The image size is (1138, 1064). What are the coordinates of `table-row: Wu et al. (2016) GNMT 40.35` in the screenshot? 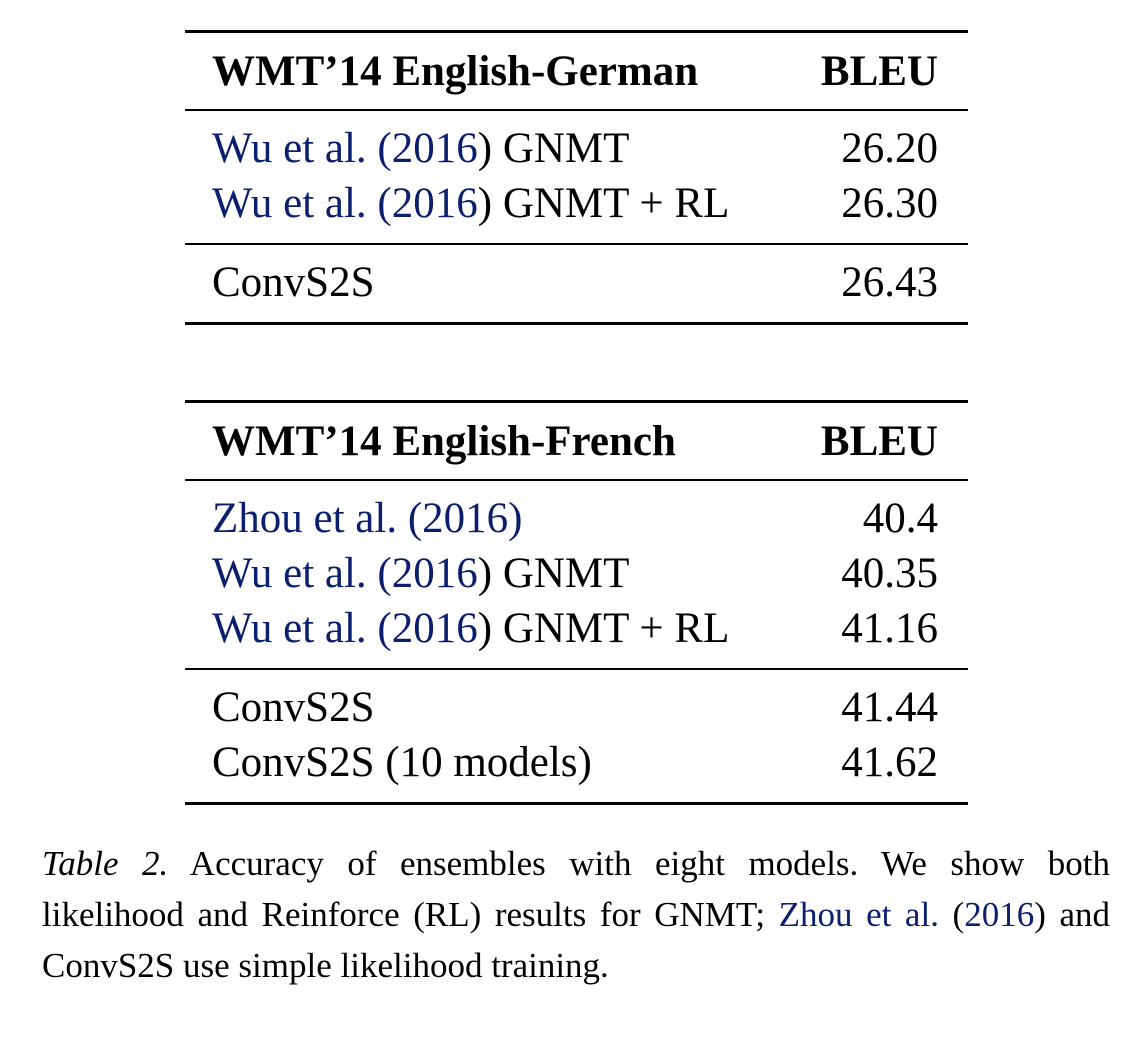 It's located at (576, 573).